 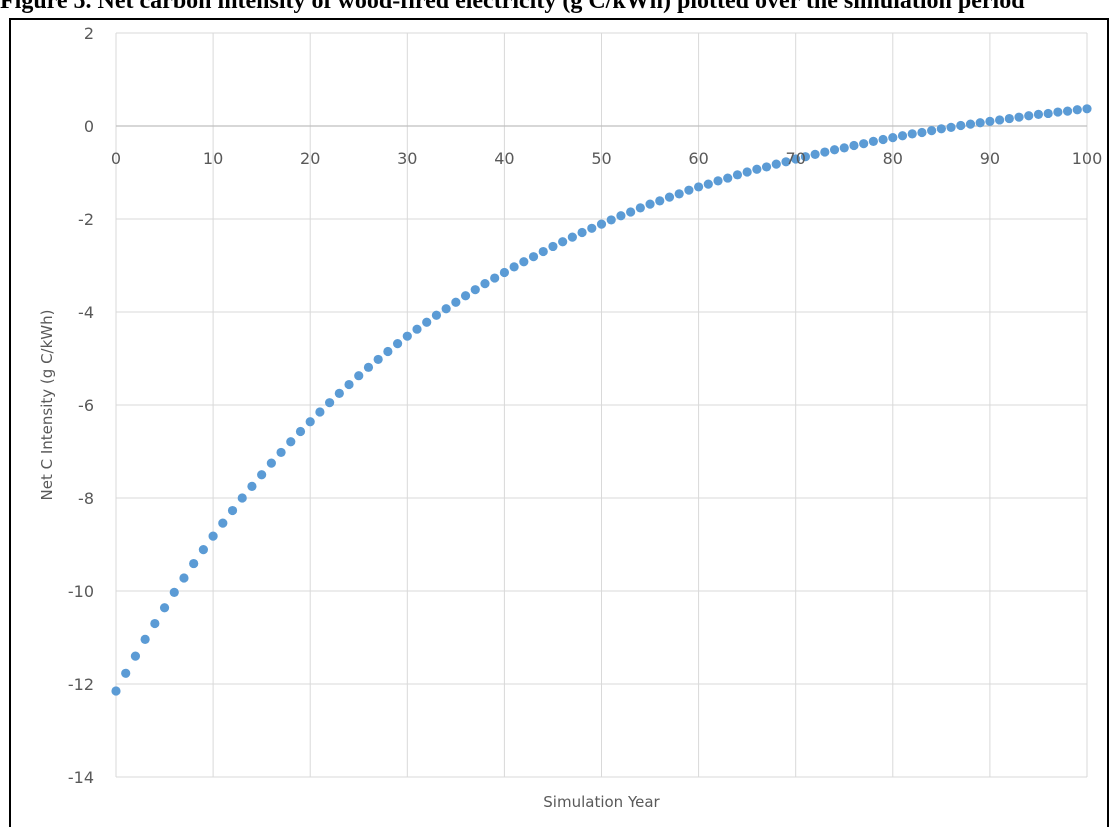 I want to click on y-tick-label: 2, so click(x=89, y=33).